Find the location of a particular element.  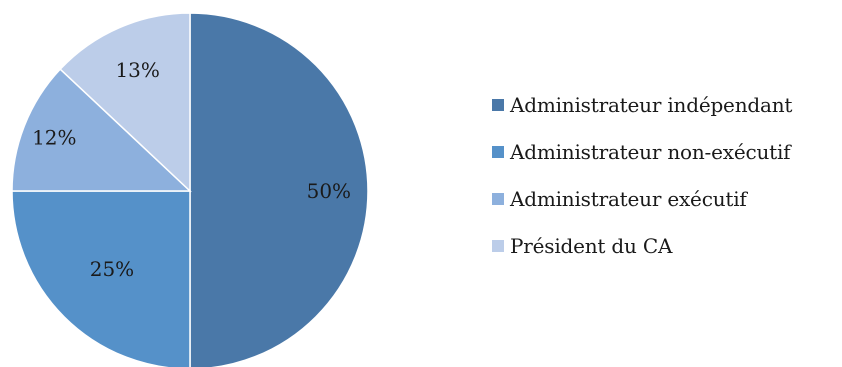

slice-percent-label: 12% is located at coordinates (54, 137).